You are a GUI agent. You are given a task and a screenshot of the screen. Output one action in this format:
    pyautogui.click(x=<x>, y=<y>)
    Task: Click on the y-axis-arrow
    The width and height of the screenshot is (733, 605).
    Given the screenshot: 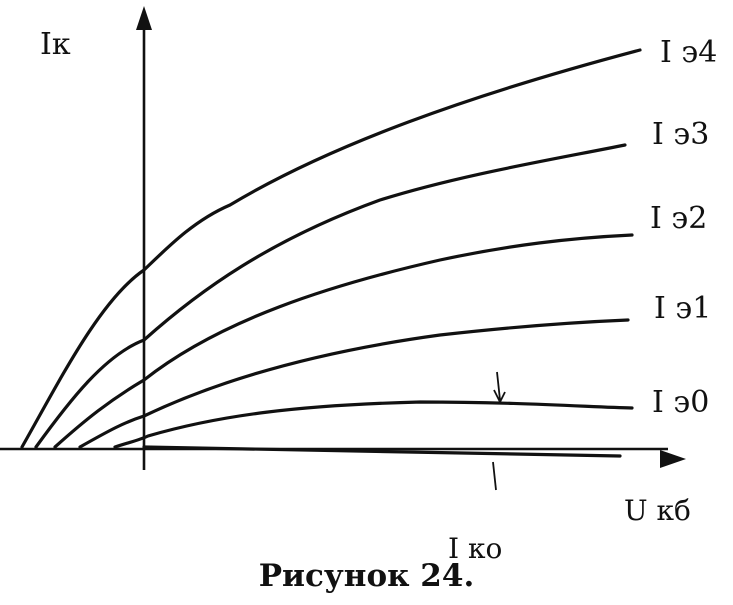 What is the action you would take?
    pyautogui.click(x=144, y=18)
    